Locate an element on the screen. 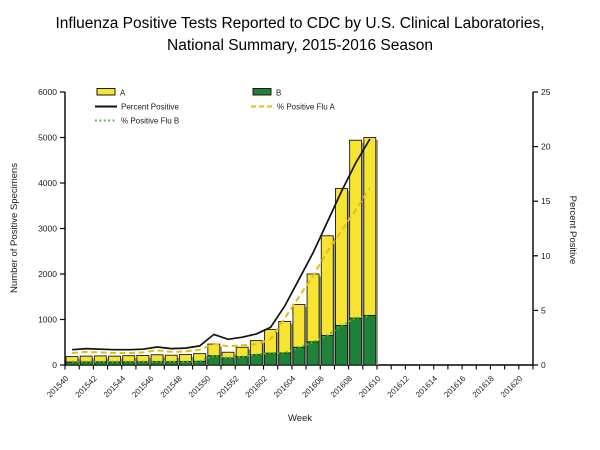 The image size is (600, 450). x-axis-tick-label: 201540 is located at coordinates (58, 387).